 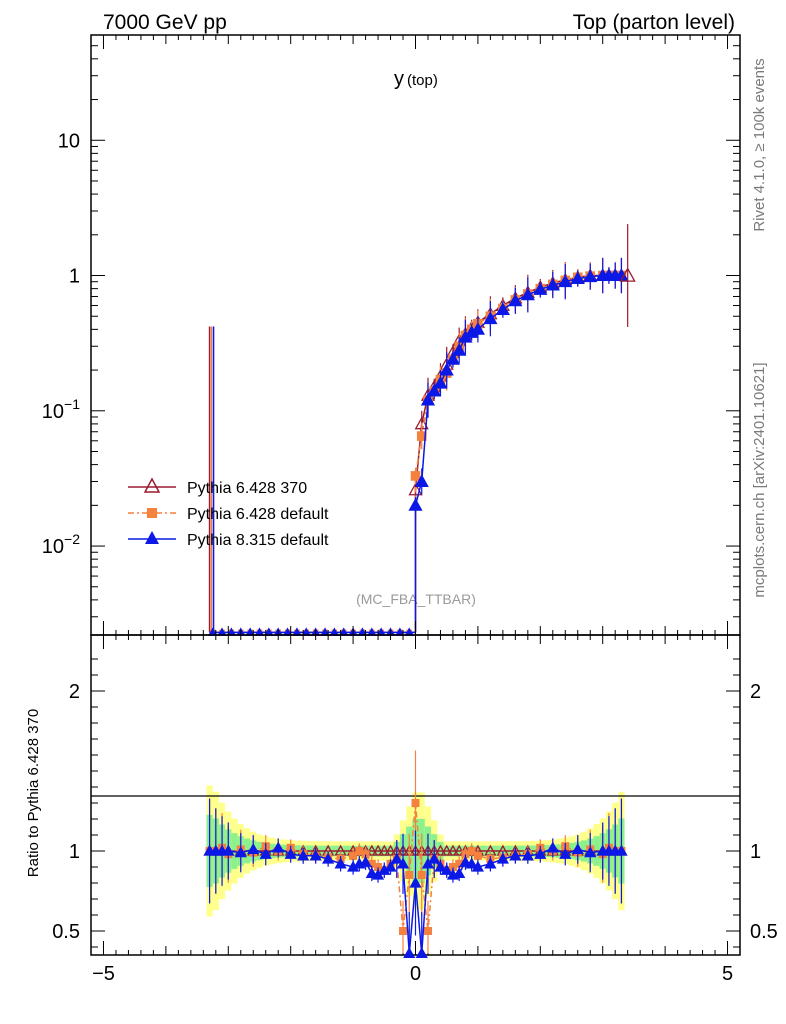 I want to click on legend-item-pythia-6428-default: Pythia 6.428 default, so click(x=228, y=514).